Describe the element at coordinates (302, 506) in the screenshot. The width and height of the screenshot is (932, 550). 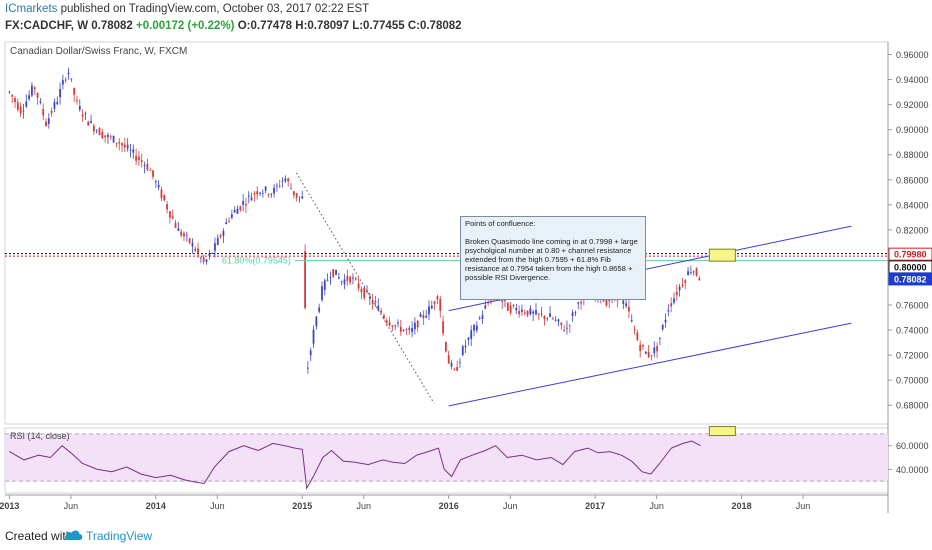
I see `time-tick-label: 2015` at that location.